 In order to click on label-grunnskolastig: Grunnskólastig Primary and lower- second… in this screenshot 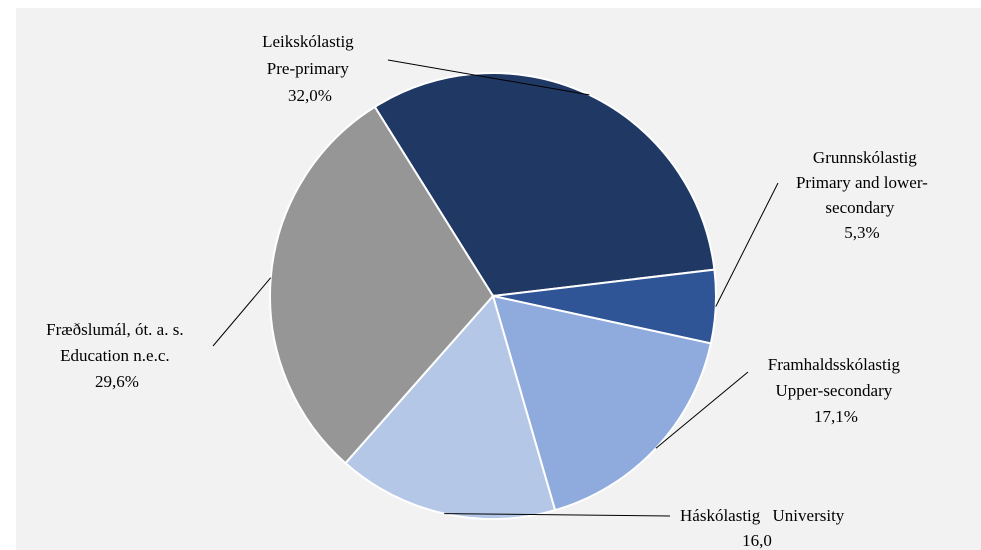, I will do `click(864, 195)`.